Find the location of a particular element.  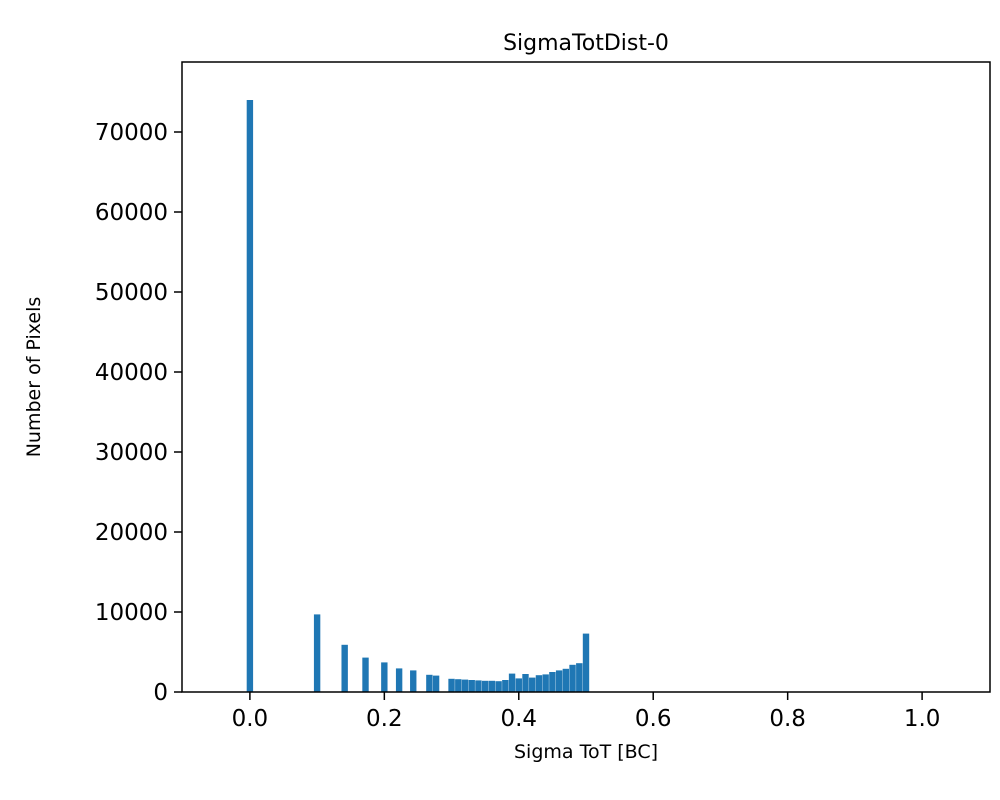

x-tick-label: 1.0 is located at coordinates (922, 719).